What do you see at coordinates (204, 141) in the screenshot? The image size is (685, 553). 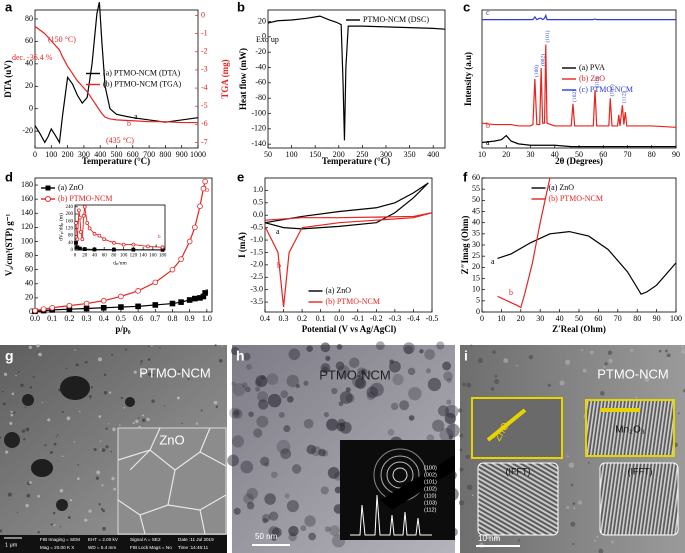 I see `y2-tick-label: -7` at bounding box center [204, 141].